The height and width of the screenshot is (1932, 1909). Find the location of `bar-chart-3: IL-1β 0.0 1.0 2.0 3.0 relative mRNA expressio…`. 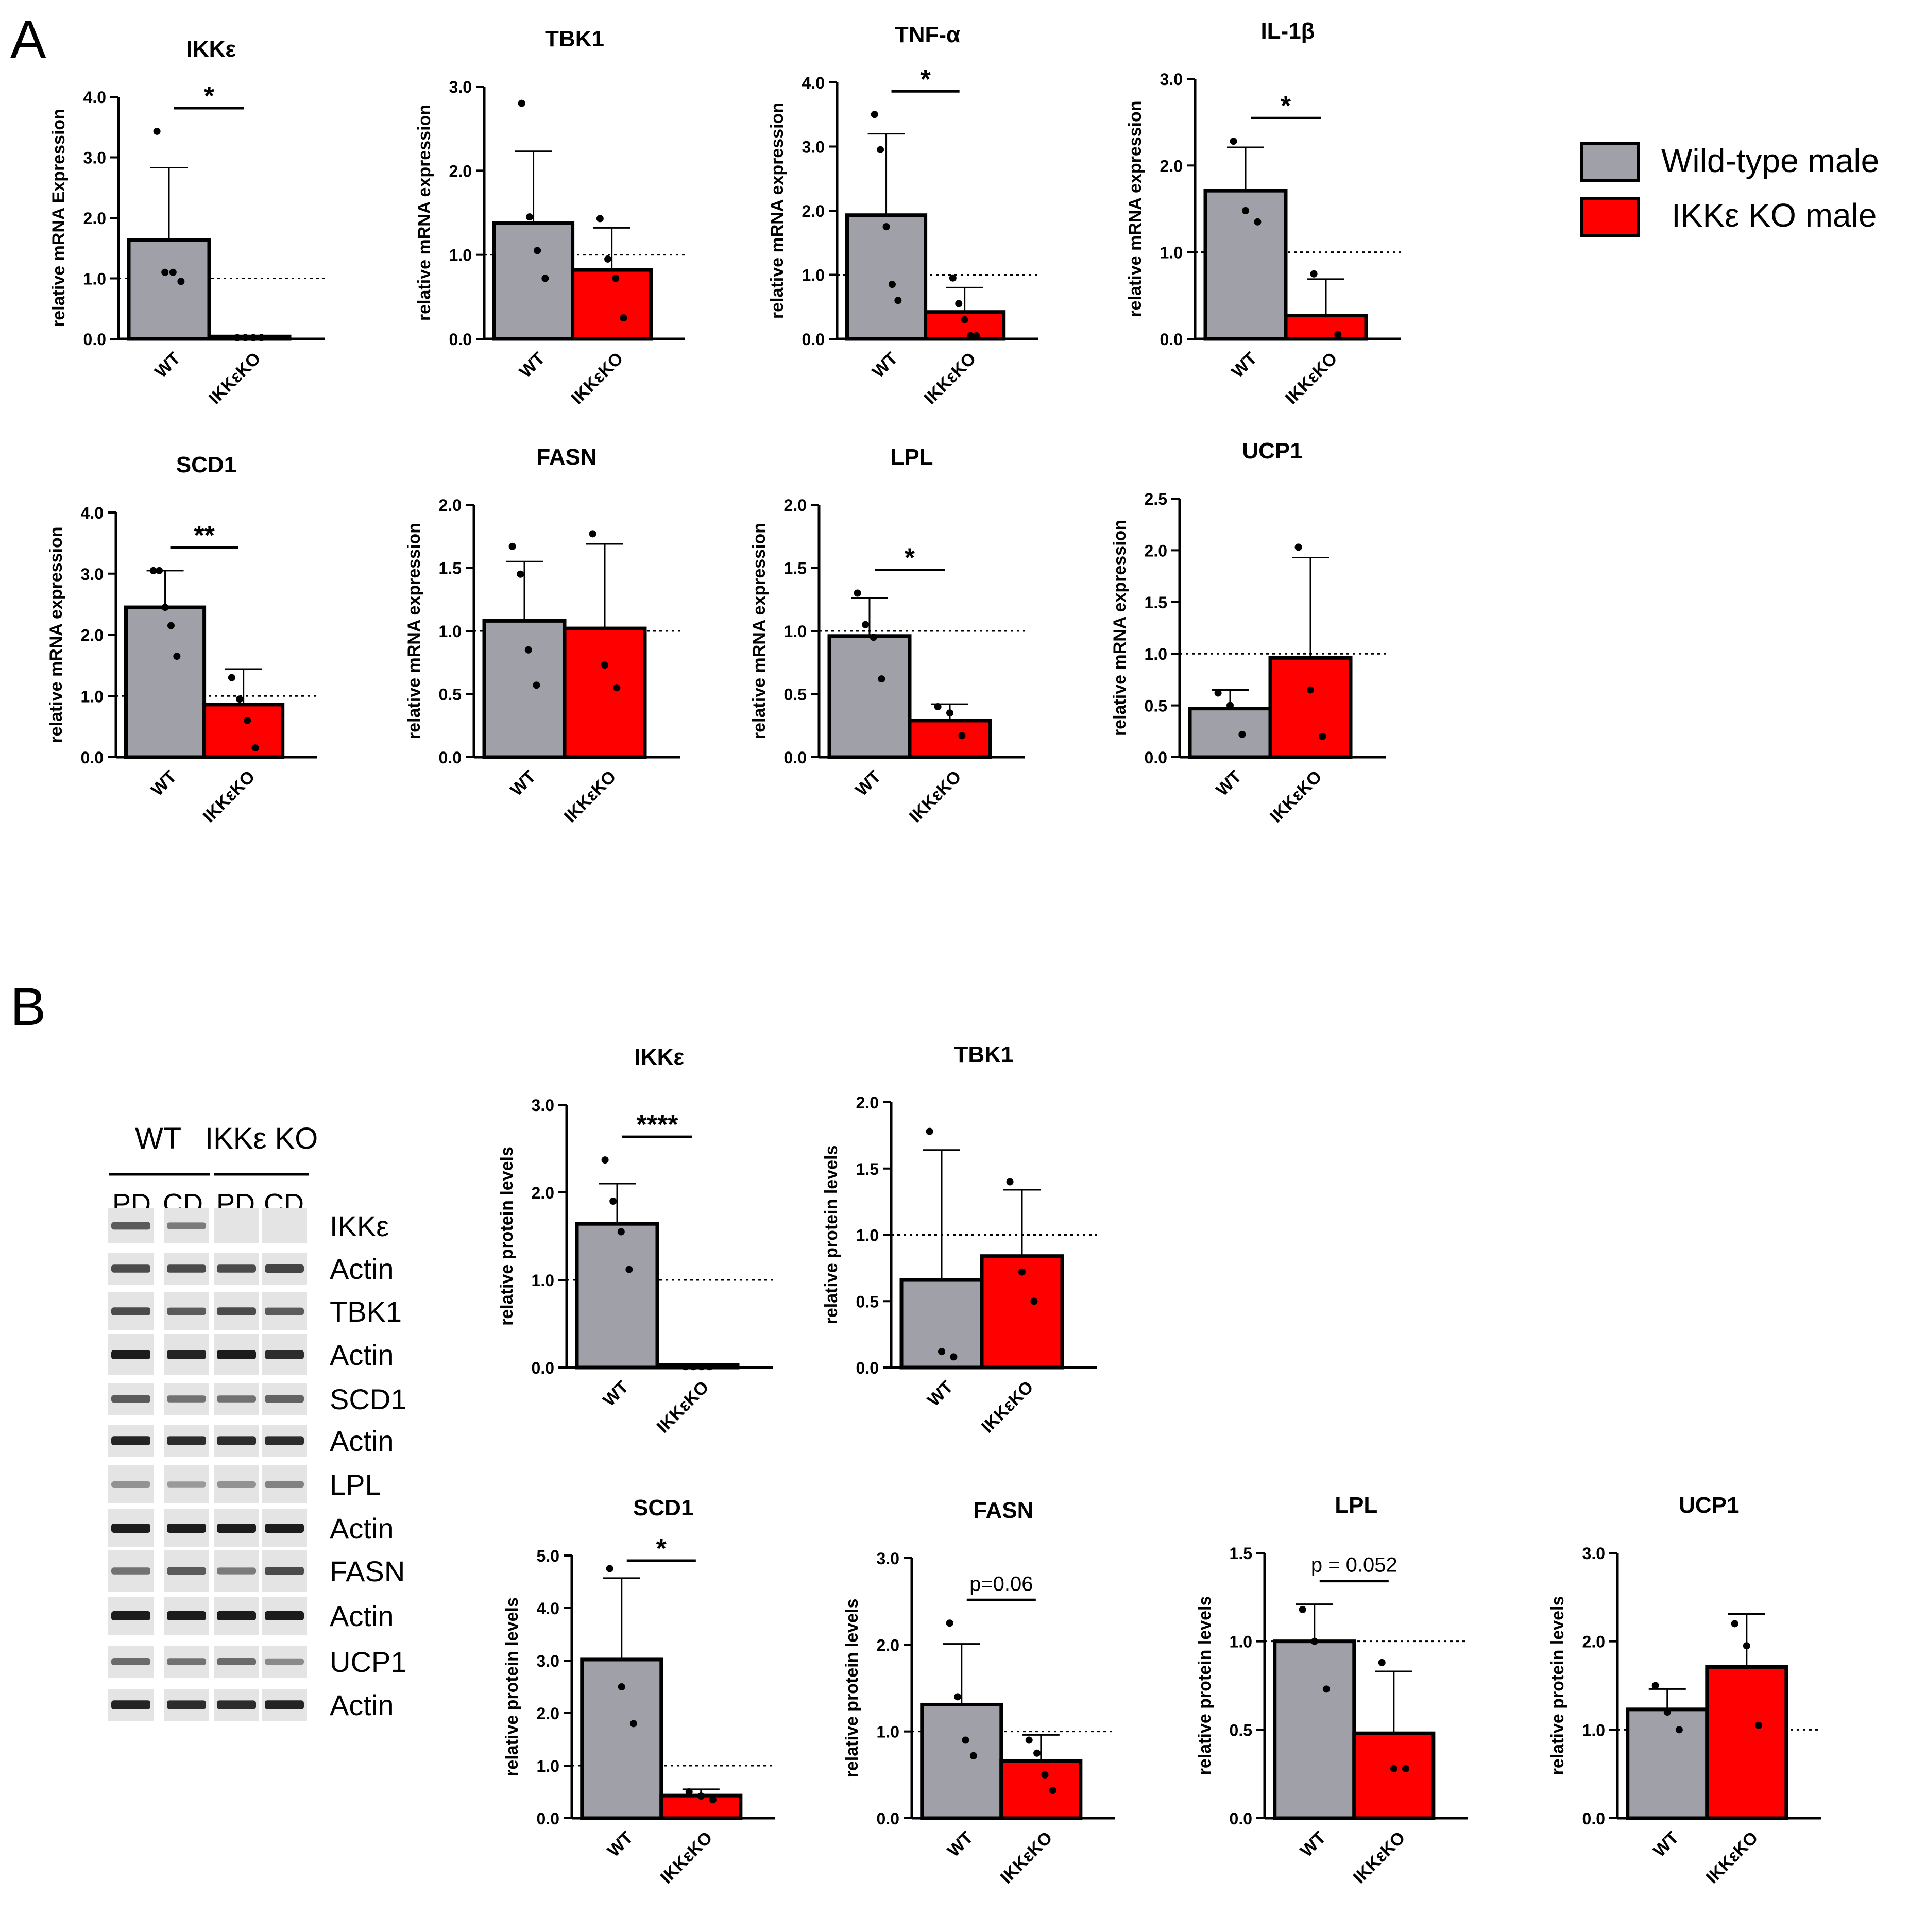

bar-chart-3: IL-1β 0.0 1.0 2.0 3.0 relative mRNA expressio… is located at coordinates (1263, 213).